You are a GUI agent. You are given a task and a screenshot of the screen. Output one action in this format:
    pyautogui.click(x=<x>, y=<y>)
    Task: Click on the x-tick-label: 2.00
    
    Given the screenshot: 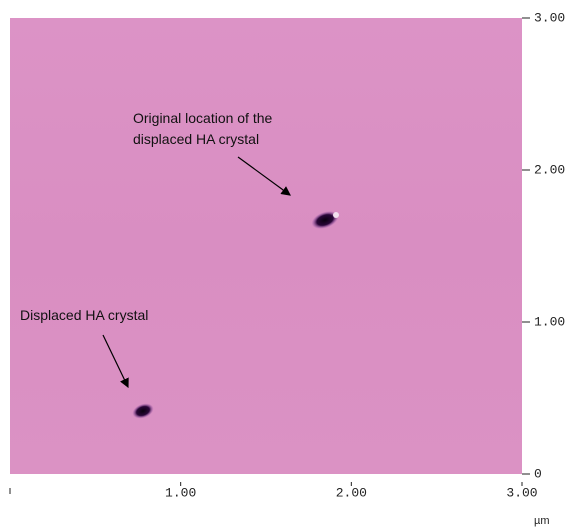 What is the action you would take?
    pyautogui.click(x=351, y=492)
    